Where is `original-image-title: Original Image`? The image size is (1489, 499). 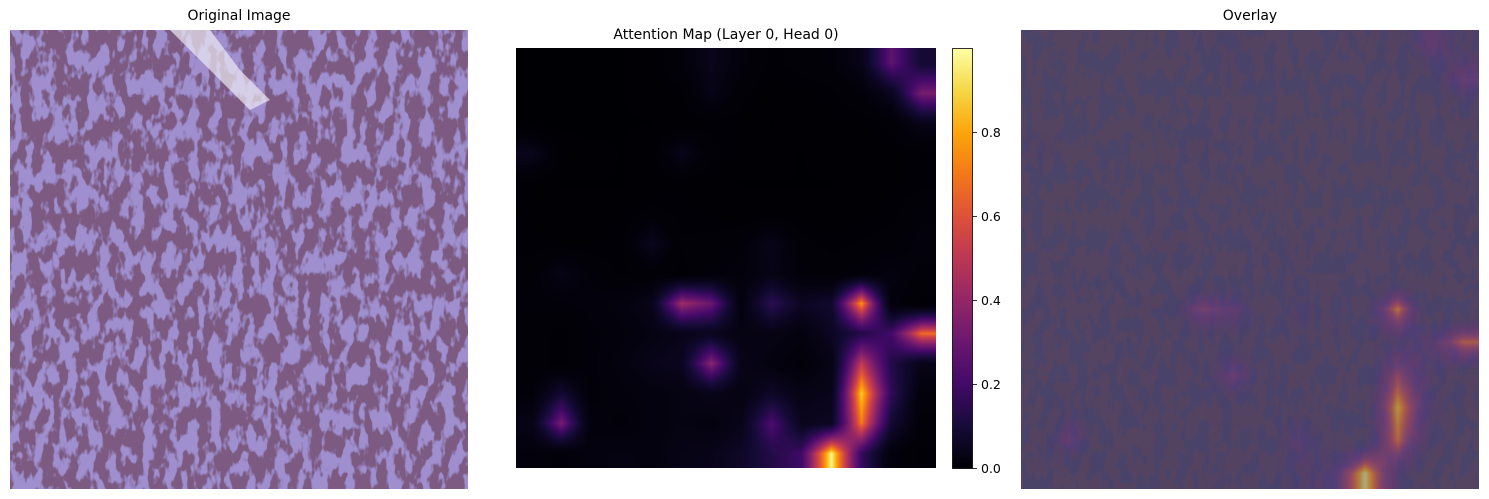
original-image-title: Original Image is located at coordinates (239, 16).